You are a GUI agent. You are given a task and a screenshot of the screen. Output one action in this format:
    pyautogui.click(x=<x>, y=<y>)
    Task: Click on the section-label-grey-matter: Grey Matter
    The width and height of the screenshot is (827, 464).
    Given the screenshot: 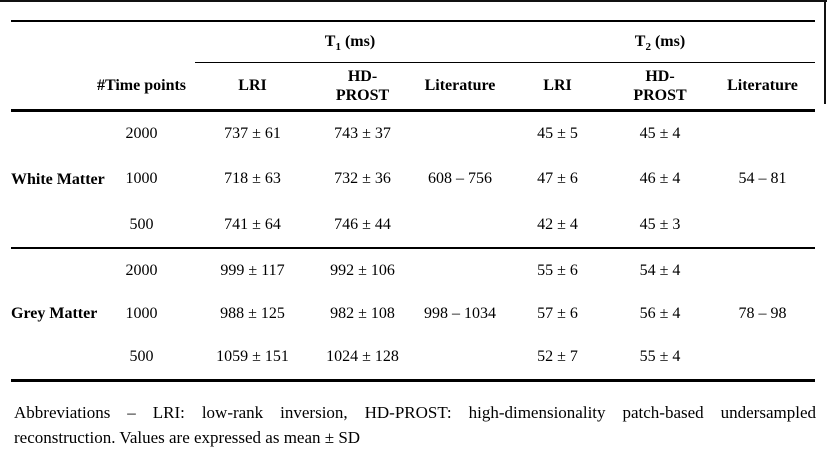 What is the action you would take?
    pyautogui.click(x=54, y=313)
    